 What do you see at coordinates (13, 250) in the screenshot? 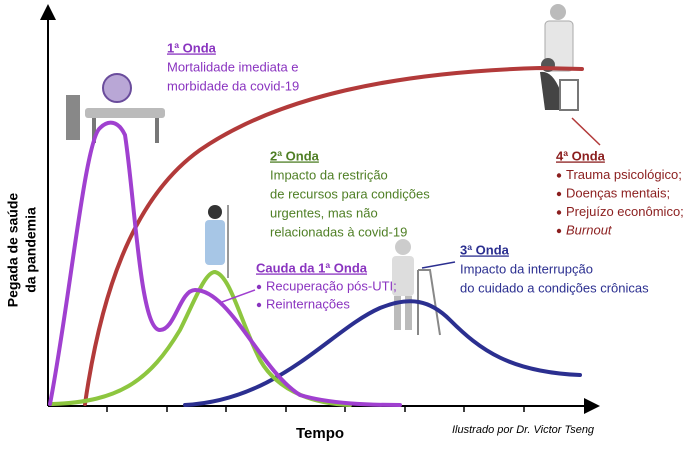
I see `y-axis-label: Pegada de saúde` at bounding box center [13, 250].